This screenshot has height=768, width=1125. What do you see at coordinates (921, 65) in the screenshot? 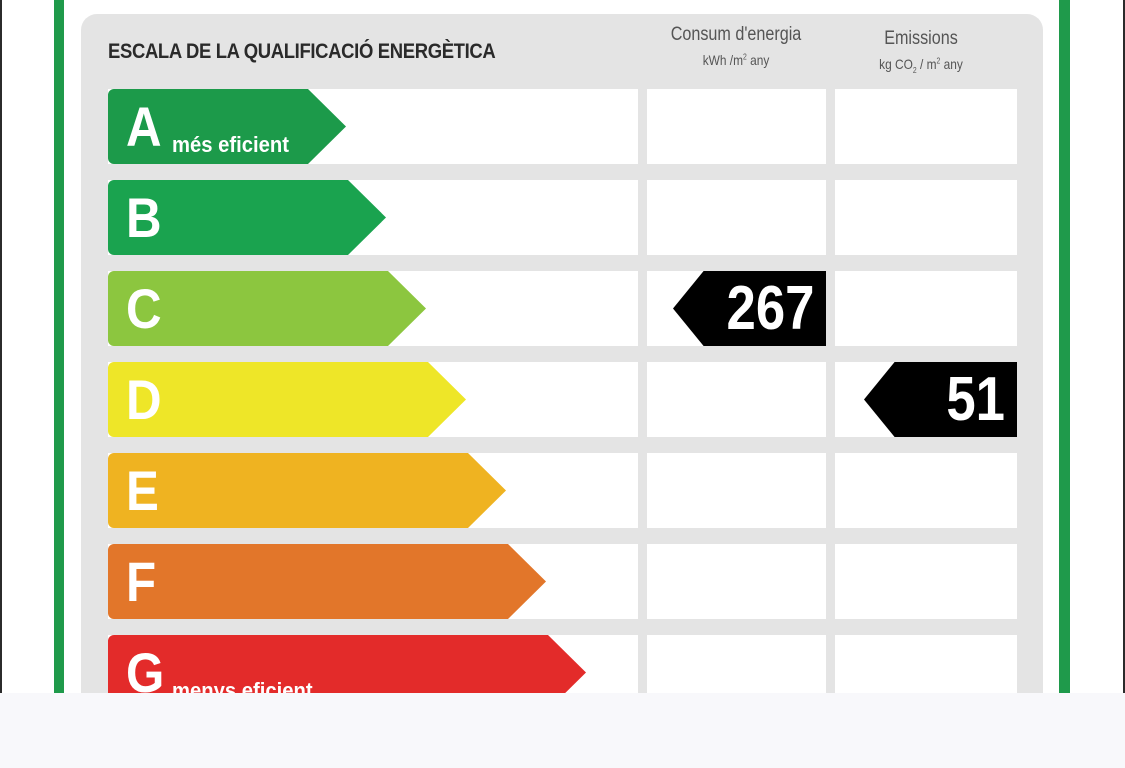
I see `emissions-header-unit: kg CO2 / m2 any` at bounding box center [921, 65].